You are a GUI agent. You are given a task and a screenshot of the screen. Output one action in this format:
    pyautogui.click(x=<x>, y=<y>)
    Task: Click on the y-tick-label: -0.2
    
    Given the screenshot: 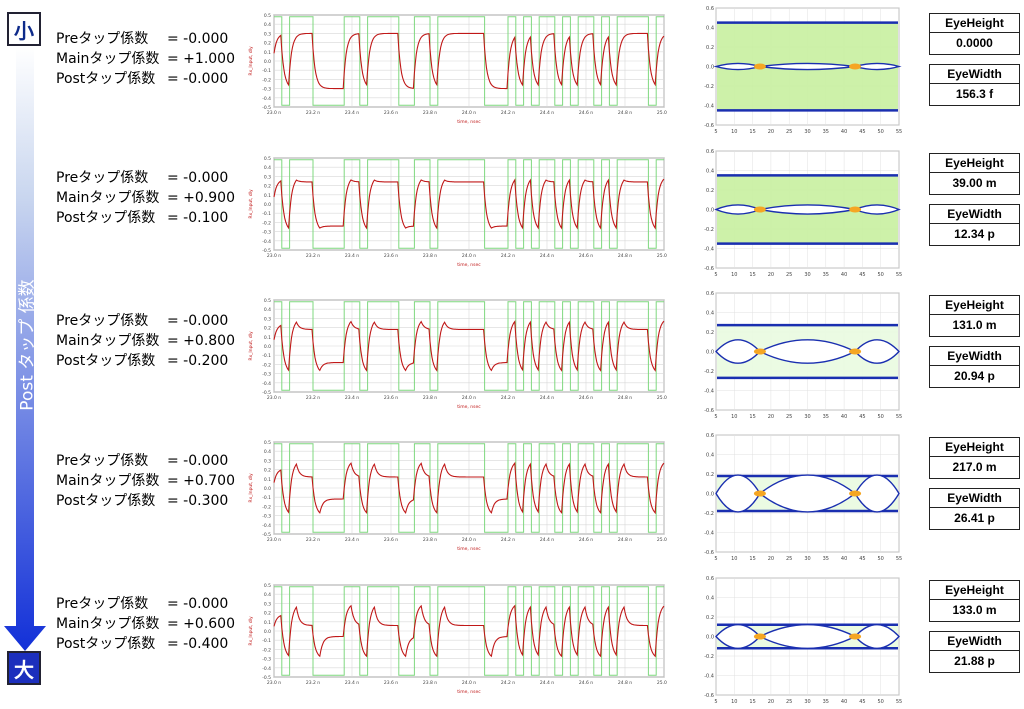 What is the action you would take?
    pyautogui.click(x=266, y=507)
    